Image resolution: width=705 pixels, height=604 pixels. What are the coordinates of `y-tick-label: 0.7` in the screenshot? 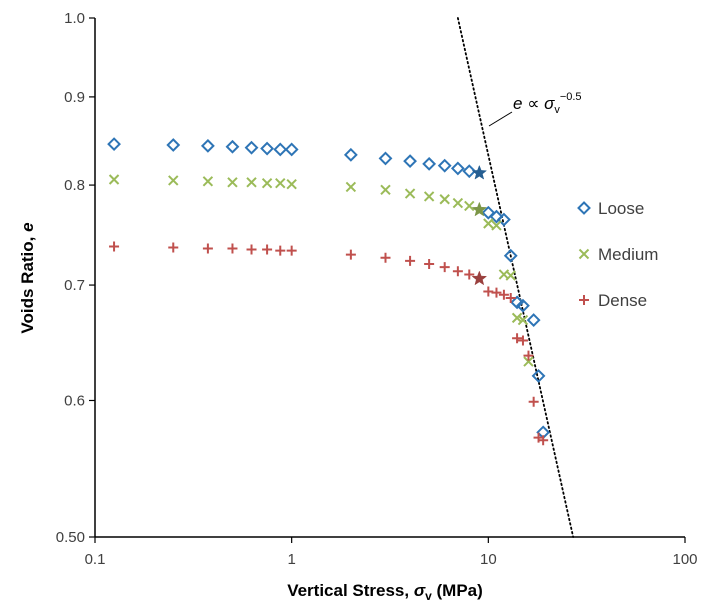 It's located at (74, 285).